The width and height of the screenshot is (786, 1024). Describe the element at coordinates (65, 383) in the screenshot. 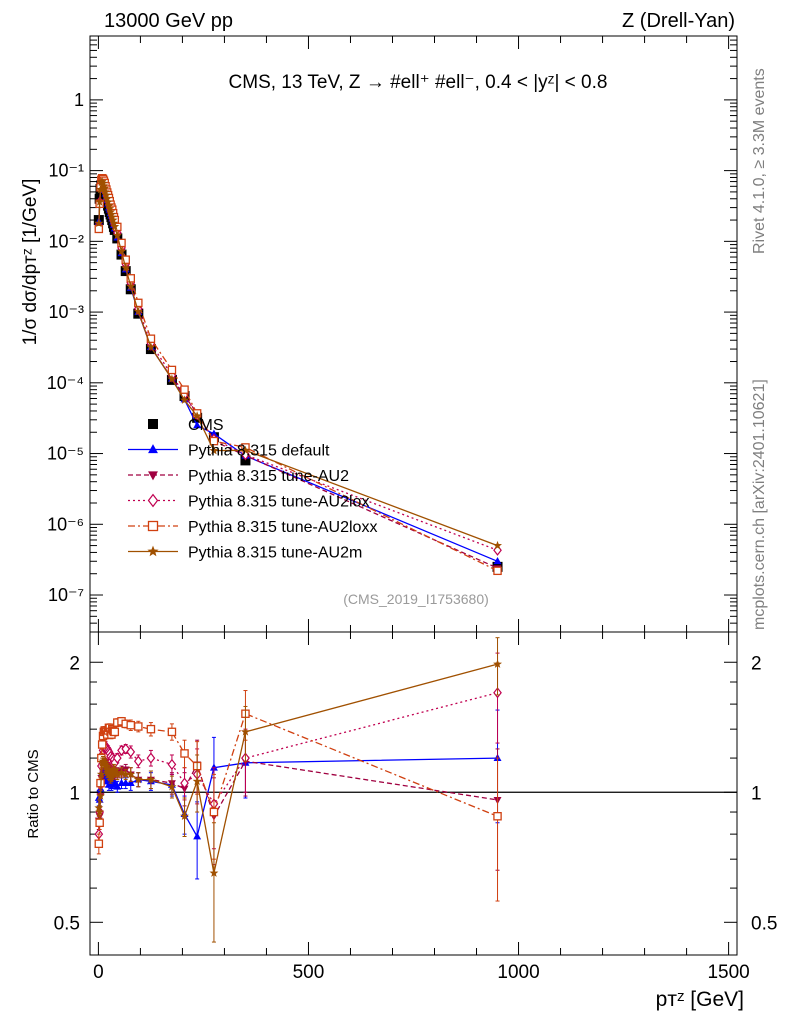

I see `y-tick-label: 10⁻⁴` at that location.